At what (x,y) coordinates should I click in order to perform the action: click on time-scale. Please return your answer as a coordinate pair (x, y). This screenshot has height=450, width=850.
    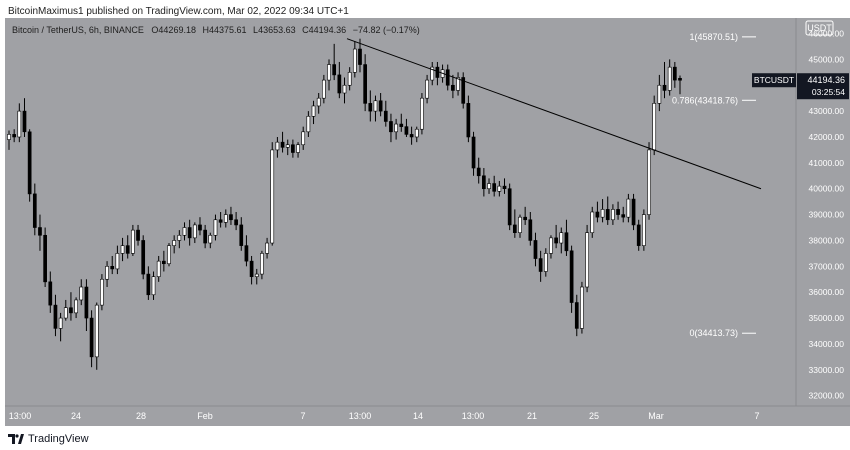
    Looking at the image, I should click on (427, 416).